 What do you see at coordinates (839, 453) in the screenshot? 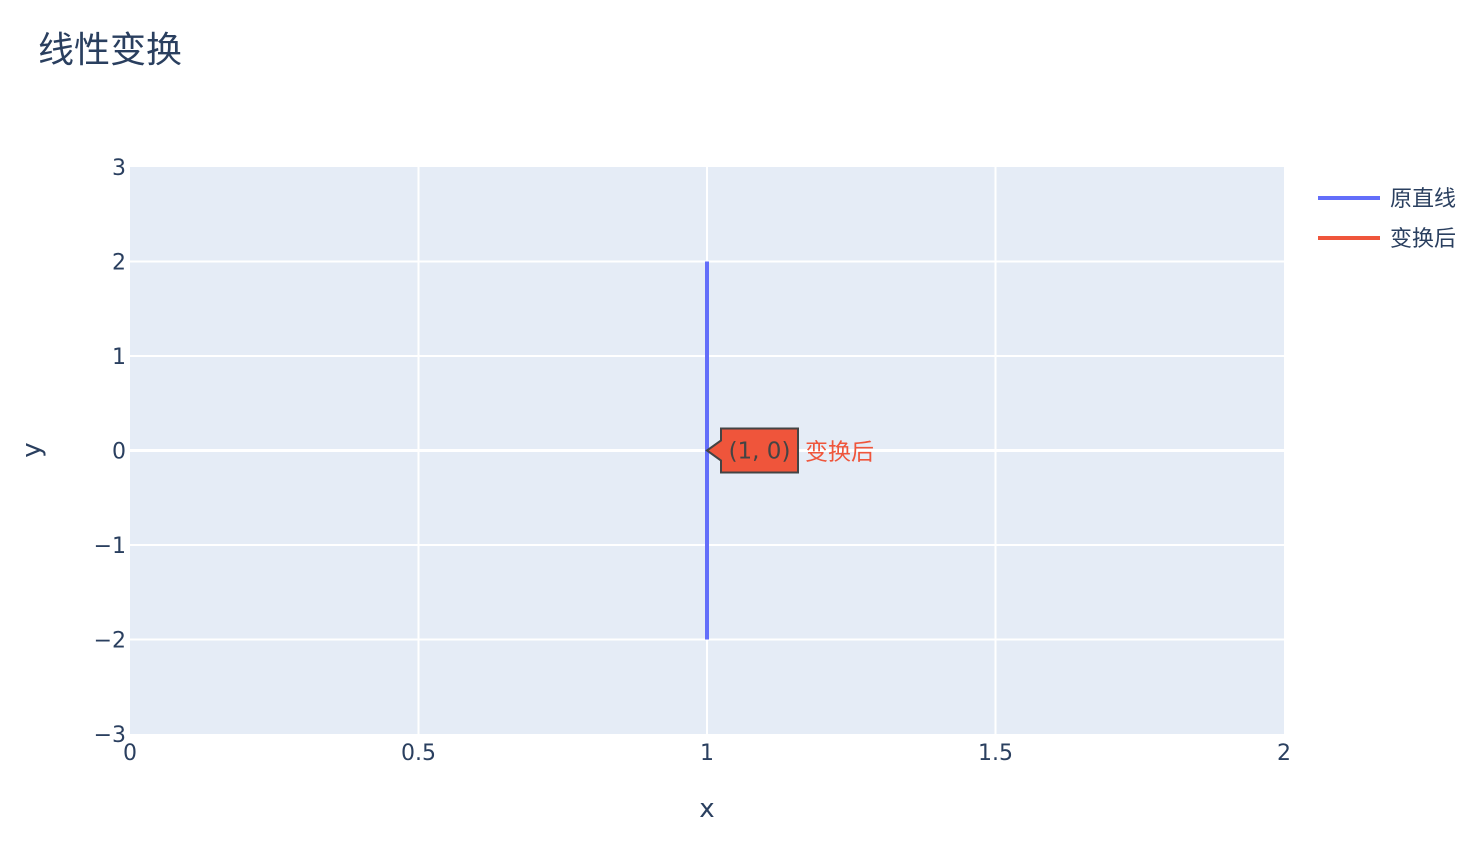
I see `hover-series-name: 变换后` at bounding box center [839, 453].